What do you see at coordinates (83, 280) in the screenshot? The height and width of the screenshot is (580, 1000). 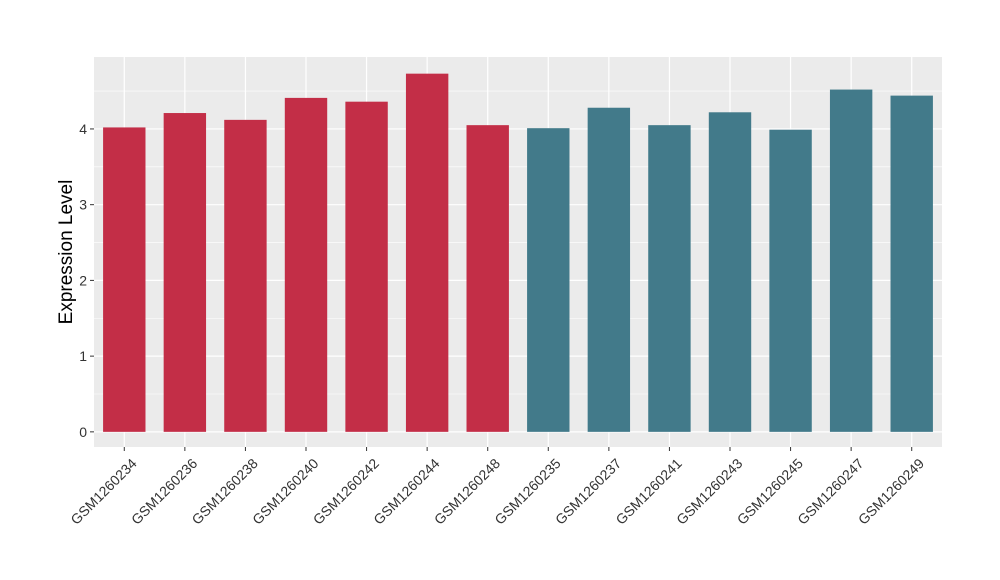 I see `y-tick-label: 2` at bounding box center [83, 280].